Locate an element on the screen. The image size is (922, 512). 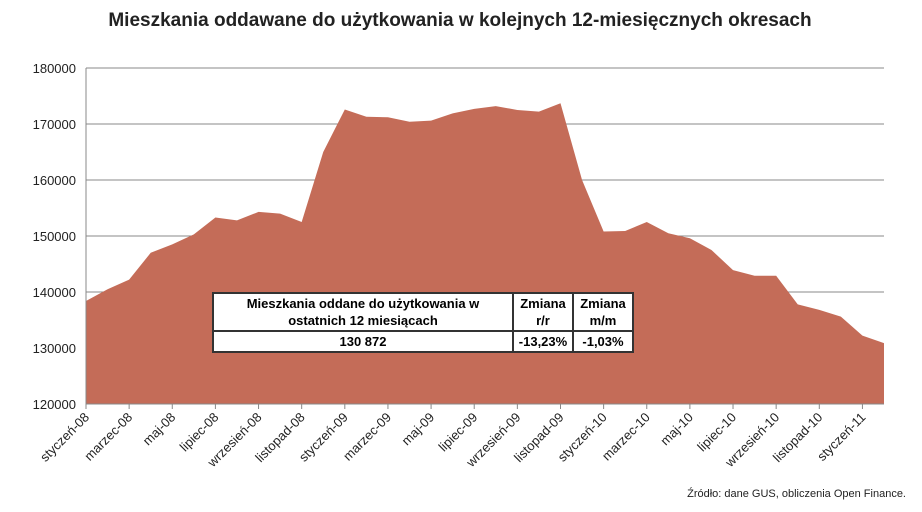
y-tick-label: 150000 is located at coordinates (54, 236).